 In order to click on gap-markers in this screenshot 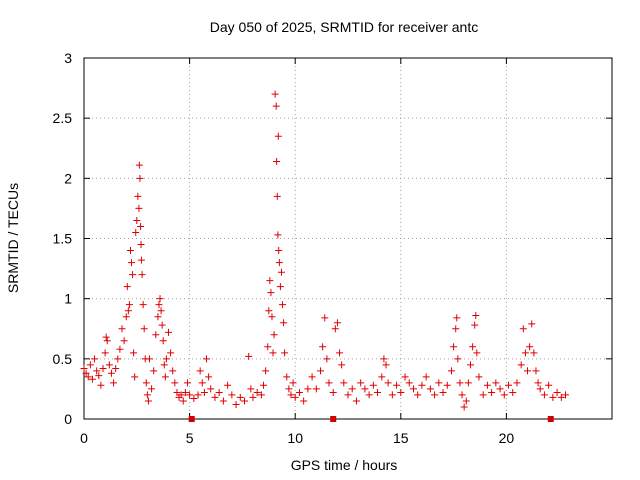, I will do `click(371, 419)`.